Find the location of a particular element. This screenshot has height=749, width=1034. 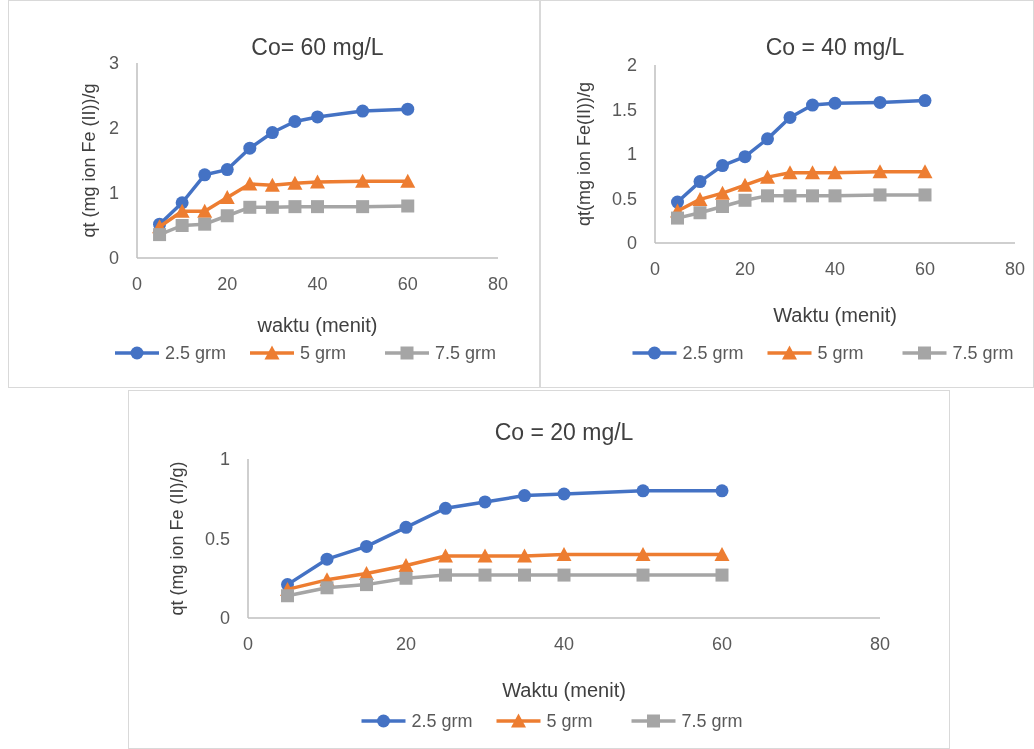

y-axis-title: qt (mg ion Fe (II))/g is located at coordinates (89, 160).